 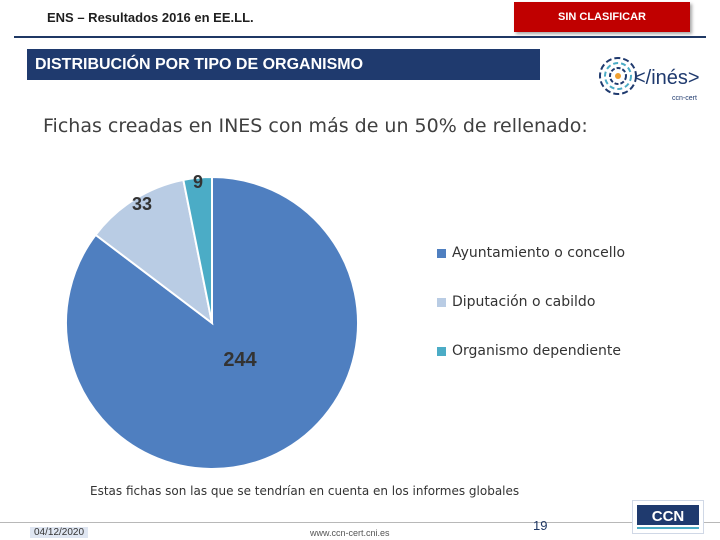 I want to click on classification-badge: SIN CLASIFICAR, so click(x=602, y=17).